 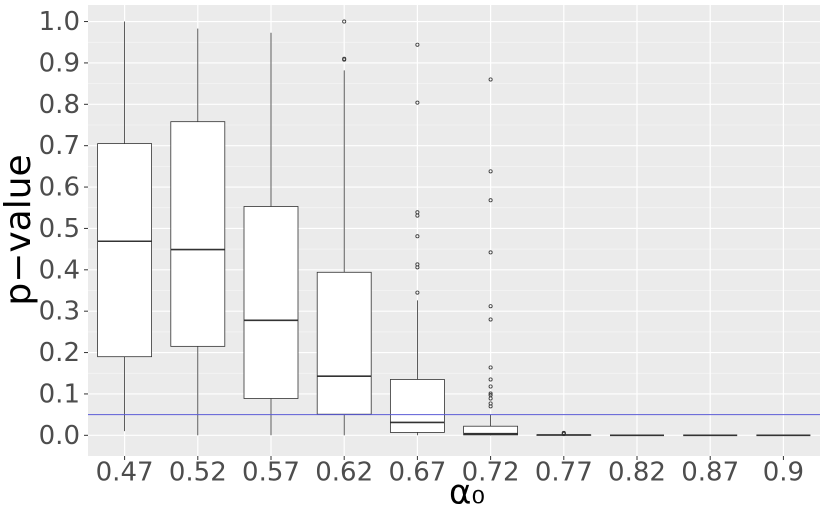 I want to click on x-axis-title: α₀, so click(x=467, y=493).